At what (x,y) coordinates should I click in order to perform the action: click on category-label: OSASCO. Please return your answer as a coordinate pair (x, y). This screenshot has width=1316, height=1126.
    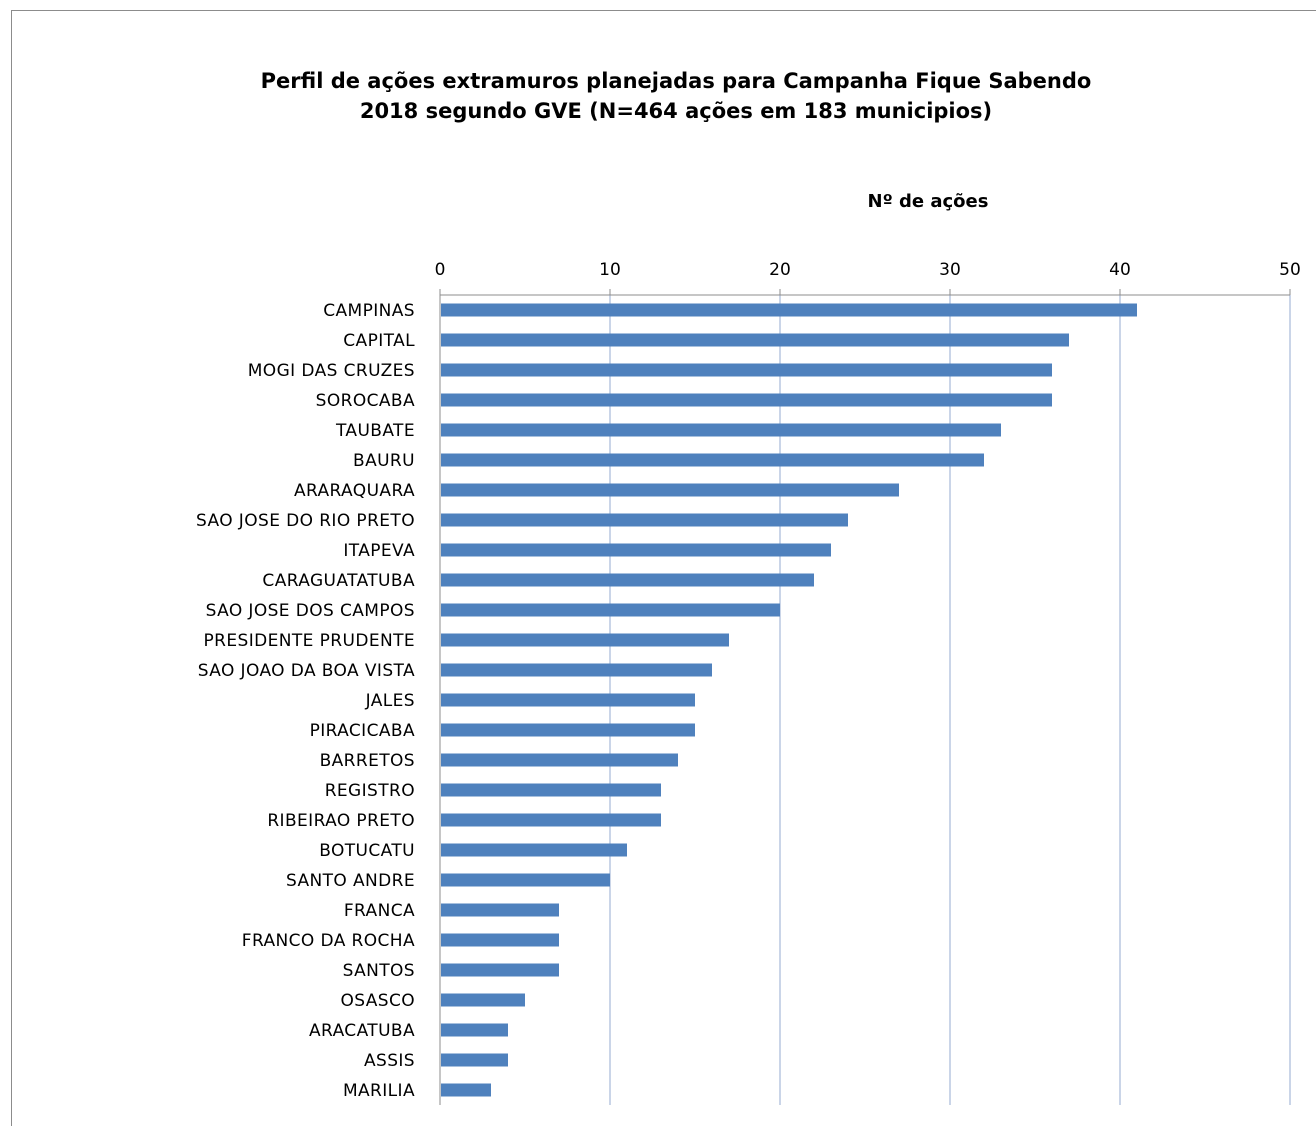
    Looking at the image, I should click on (377, 1001).